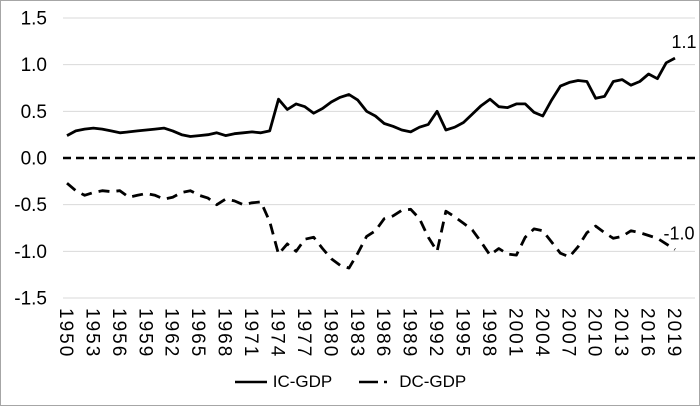 Image resolution: width=700 pixels, height=406 pixels. Describe the element at coordinates (594, 333) in the screenshot. I see `x-axis-tick-label: 2010` at that location.